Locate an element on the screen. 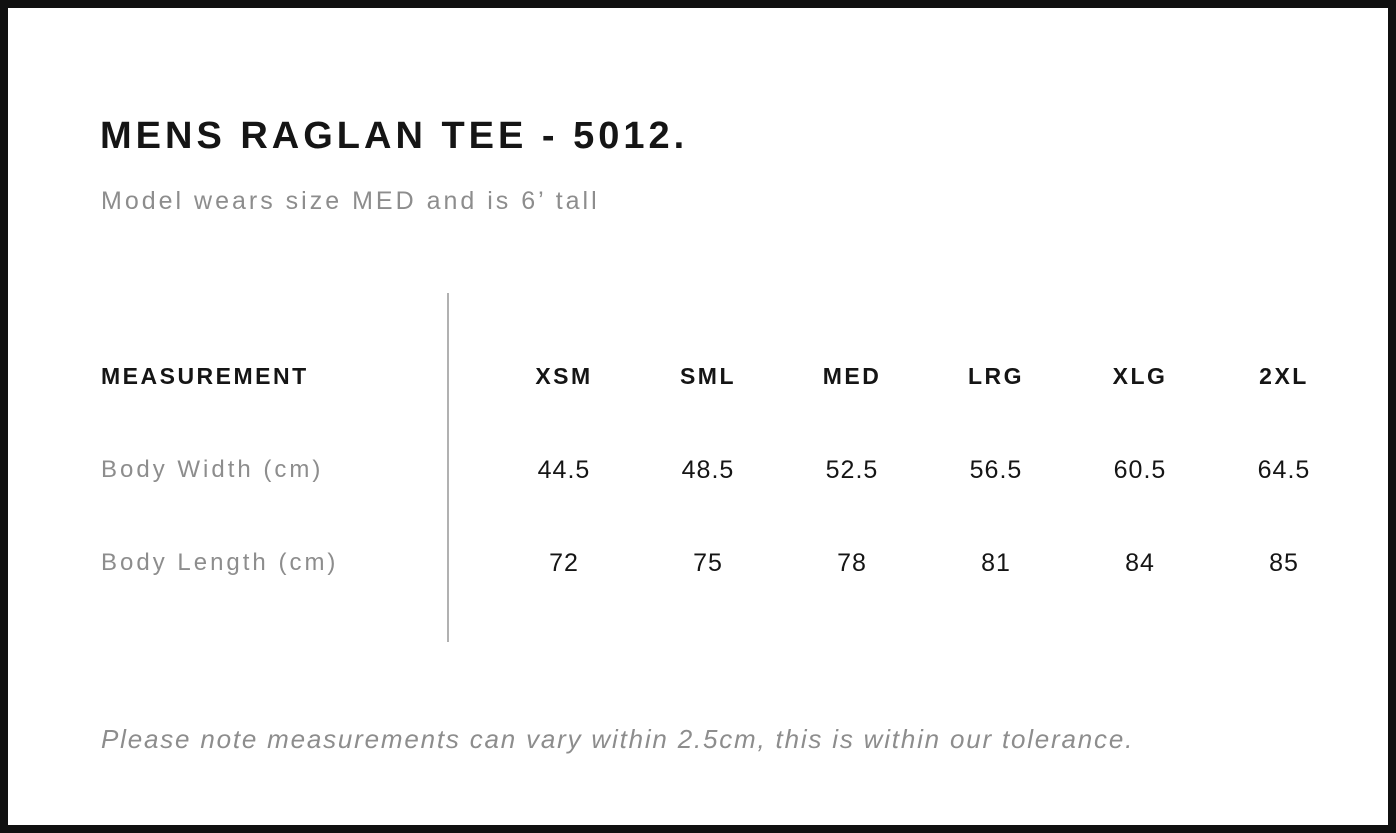 The image size is (1396, 833). body-width-value-med: 52.5 is located at coordinates (852, 470).